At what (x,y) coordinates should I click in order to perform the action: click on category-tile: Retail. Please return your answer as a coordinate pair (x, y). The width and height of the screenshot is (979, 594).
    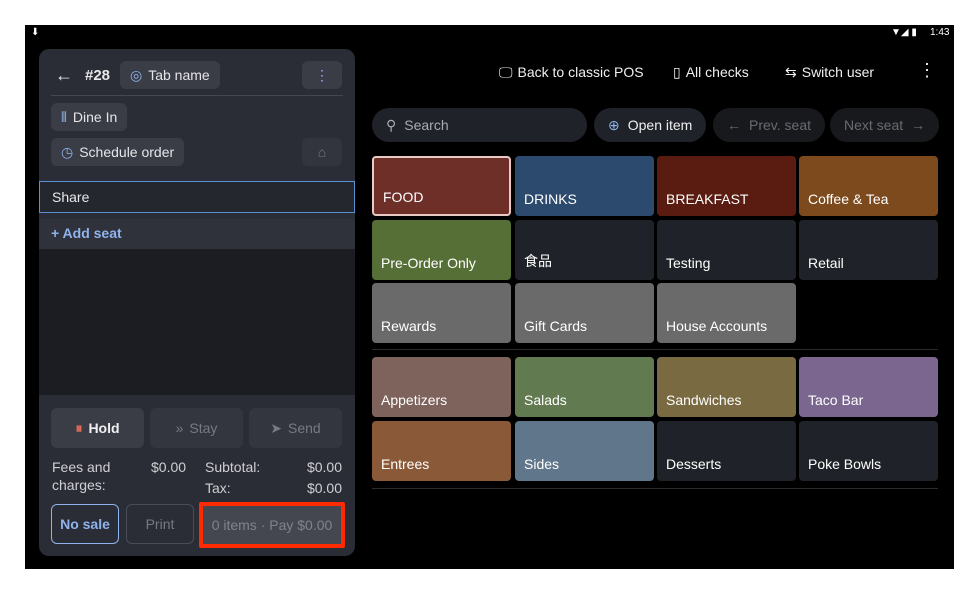
    Looking at the image, I should click on (868, 249).